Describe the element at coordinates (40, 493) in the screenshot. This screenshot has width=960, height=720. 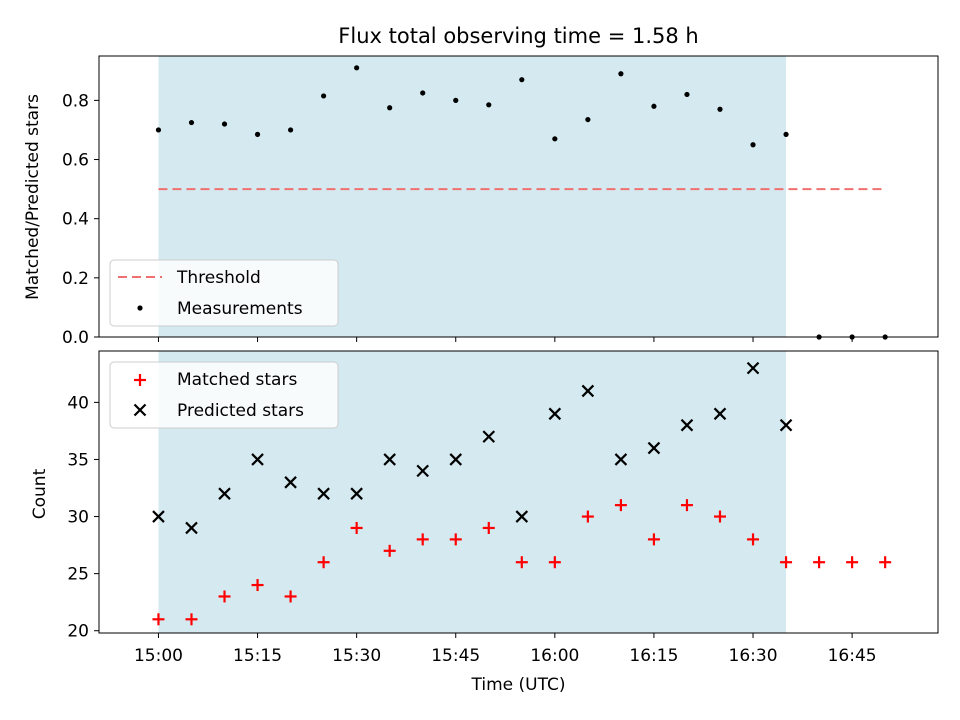
I see `count-y-axis-label: Count` at that location.